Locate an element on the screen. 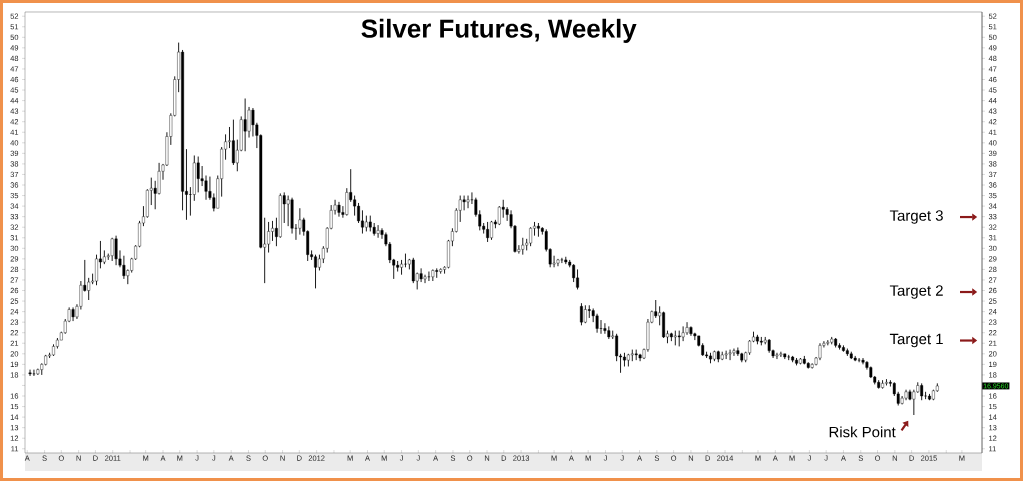  chart-title: Silver Futures, Weekly is located at coordinates (499, 30).